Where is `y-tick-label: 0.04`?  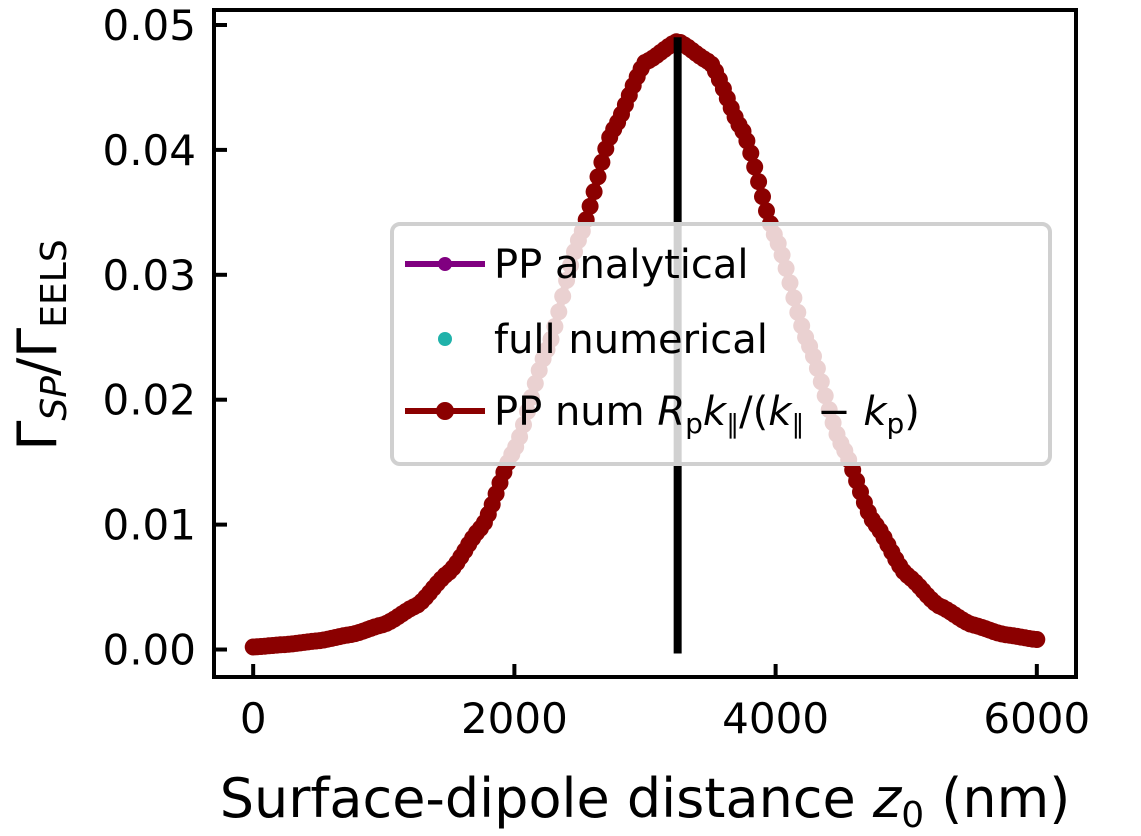 y-tick-label: 0.04 is located at coordinates (149, 150).